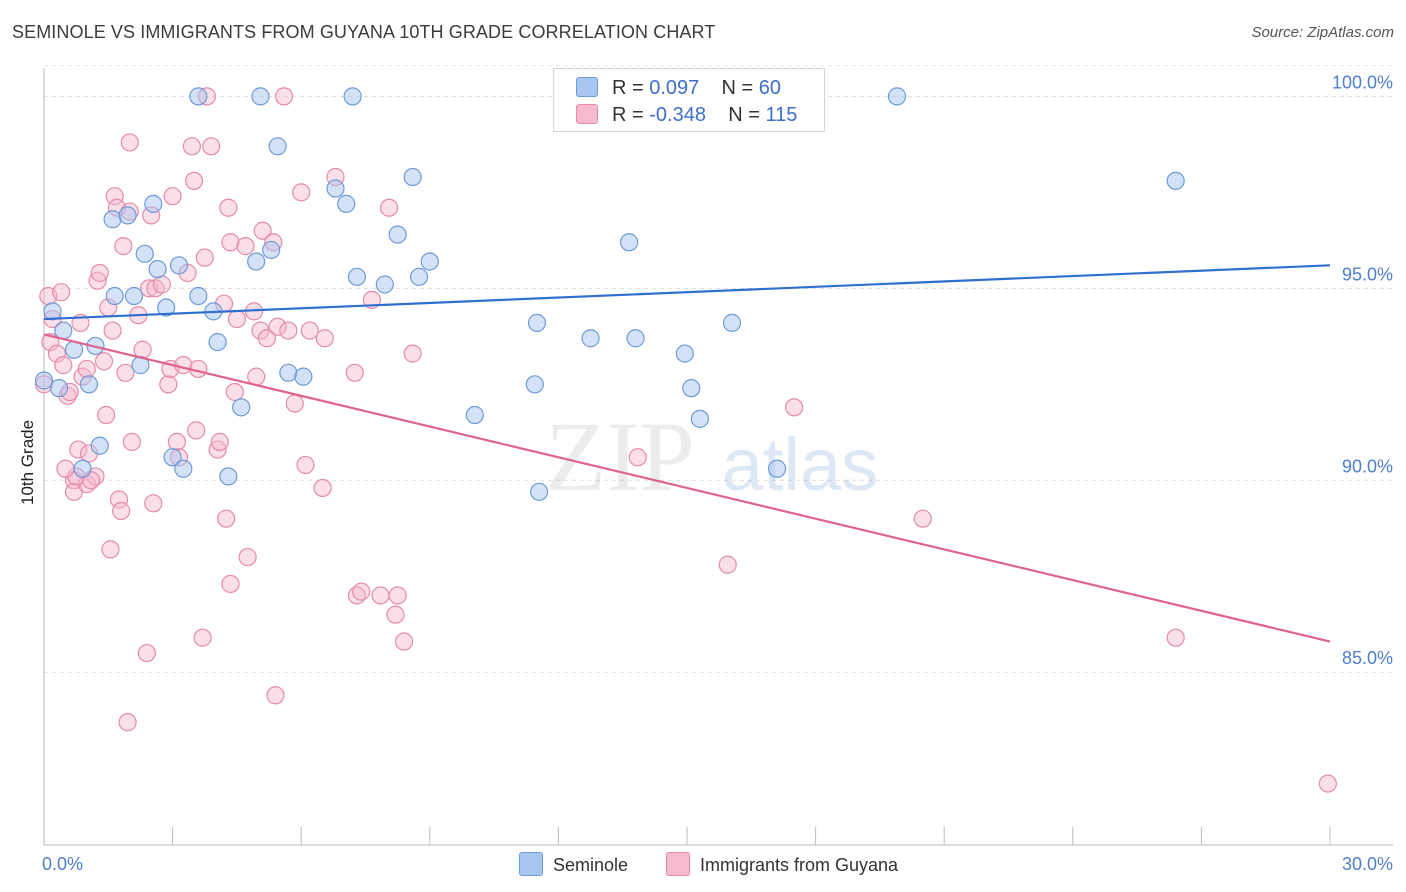 The width and height of the screenshot is (1406, 892). I want to click on legend-r-value: 0.097, so click(674, 88).